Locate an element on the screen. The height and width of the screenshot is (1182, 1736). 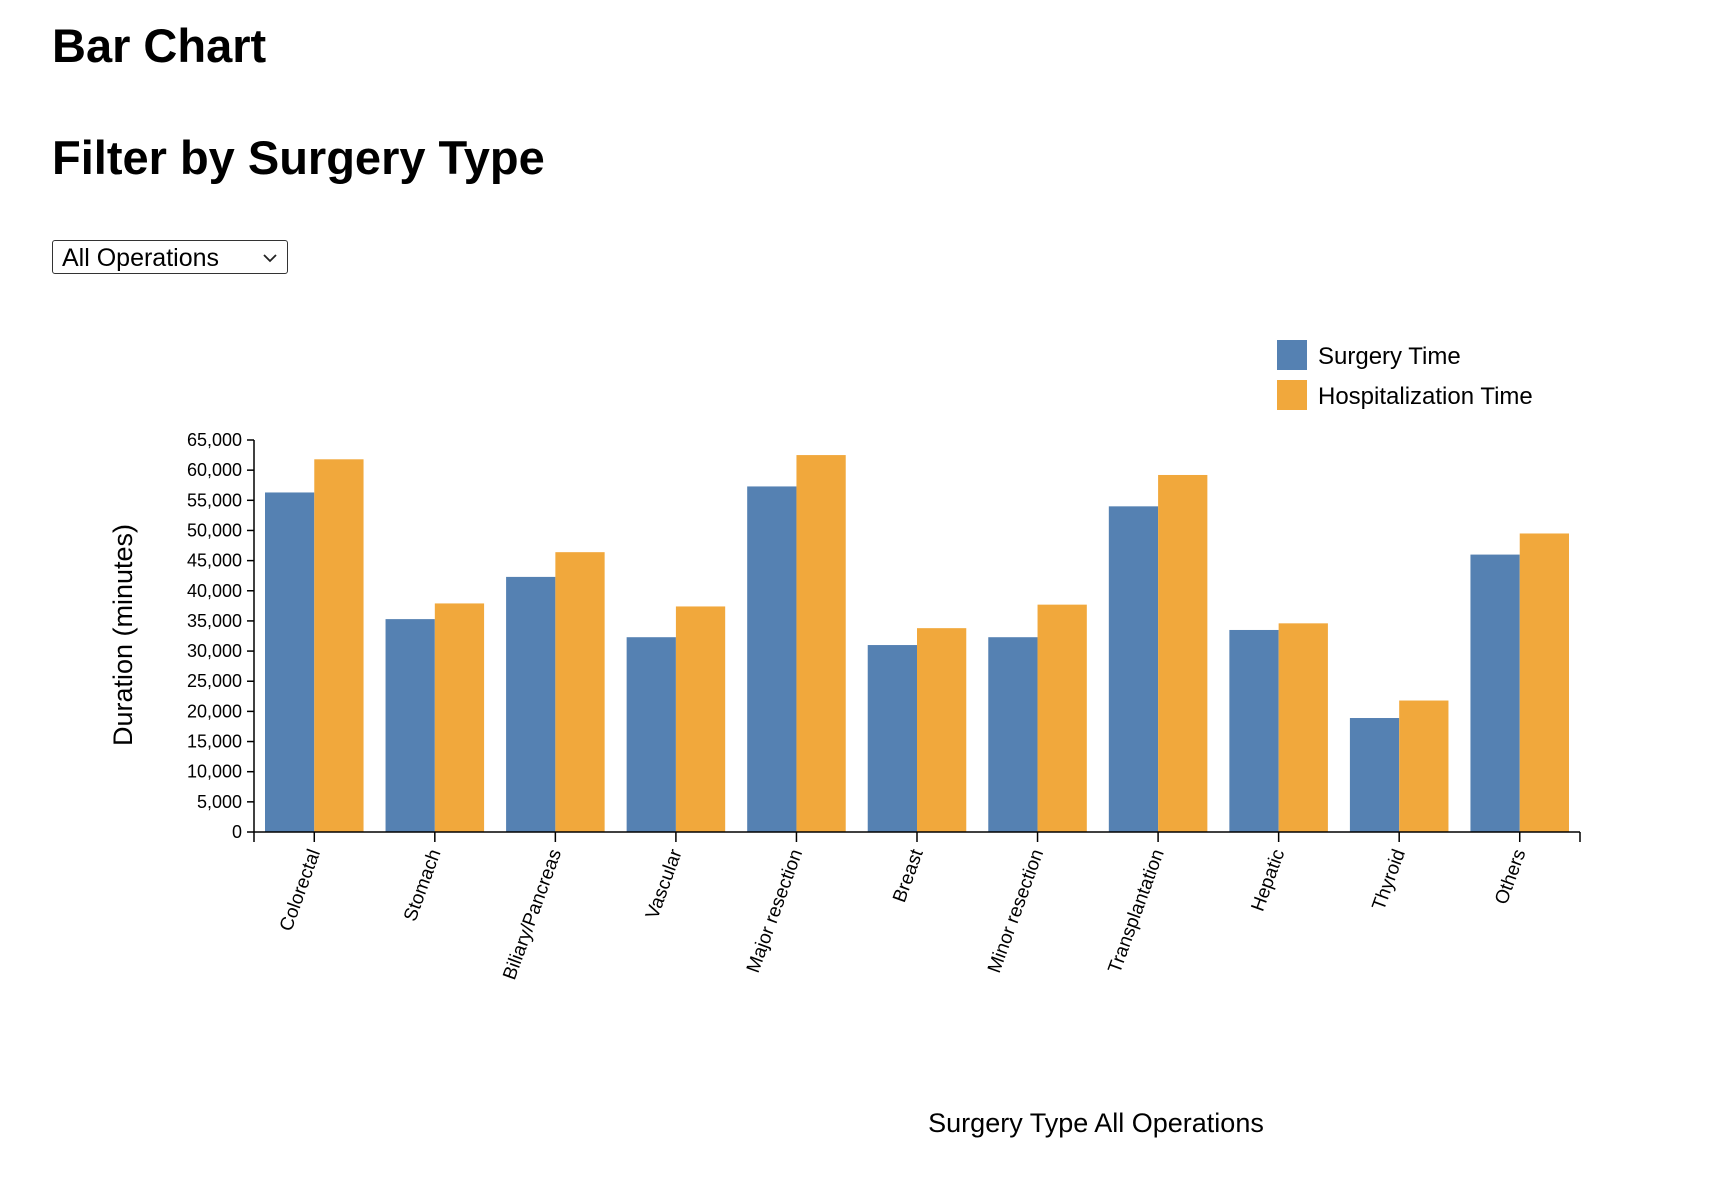
y-tick-label: 5,000 is located at coordinates (219, 802).